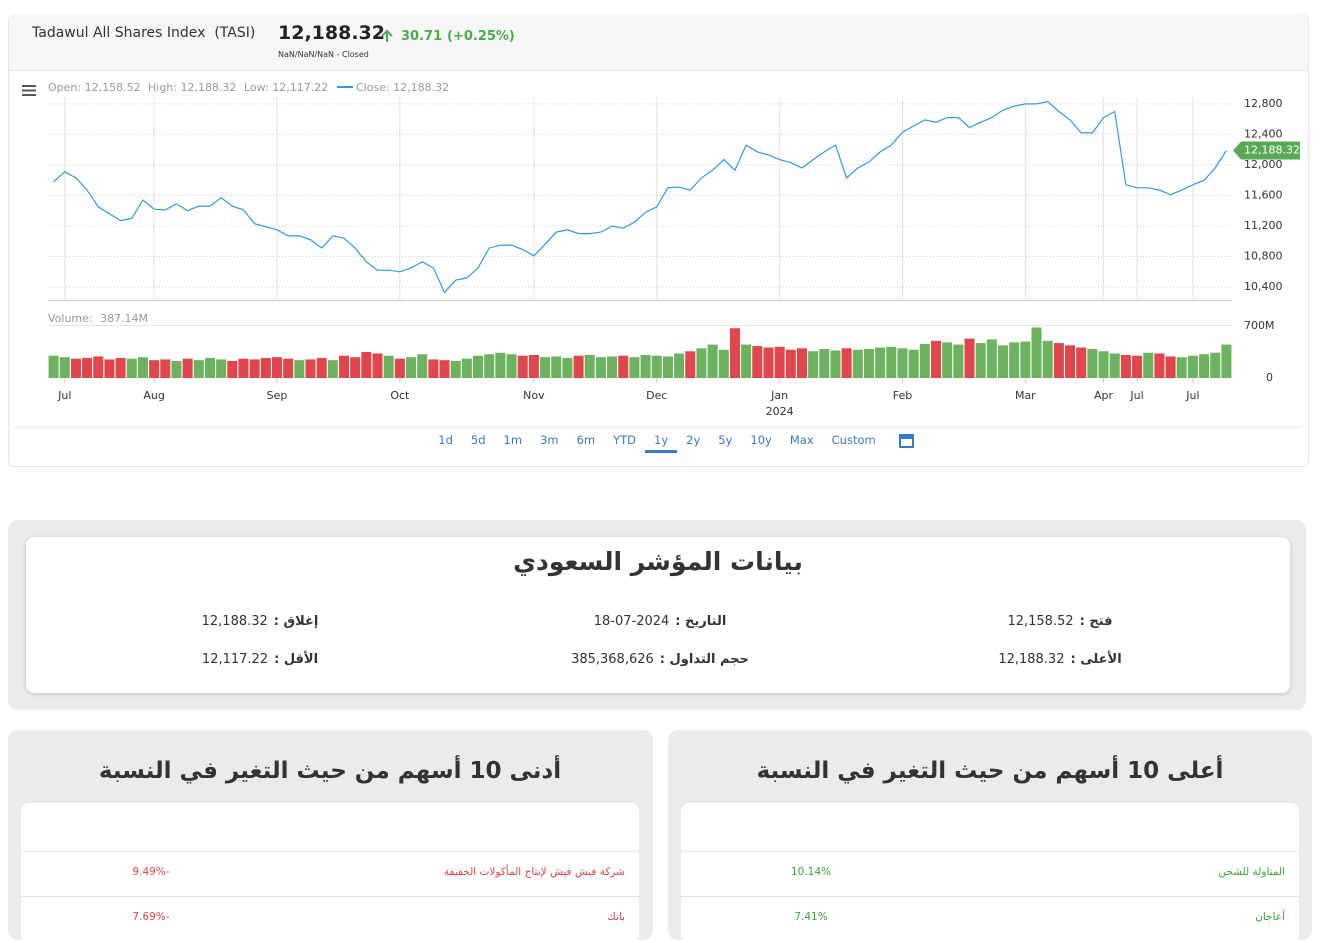  Describe the element at coordinates (853, 440) in the screenshot. I see `range-option: Custom` at that location.